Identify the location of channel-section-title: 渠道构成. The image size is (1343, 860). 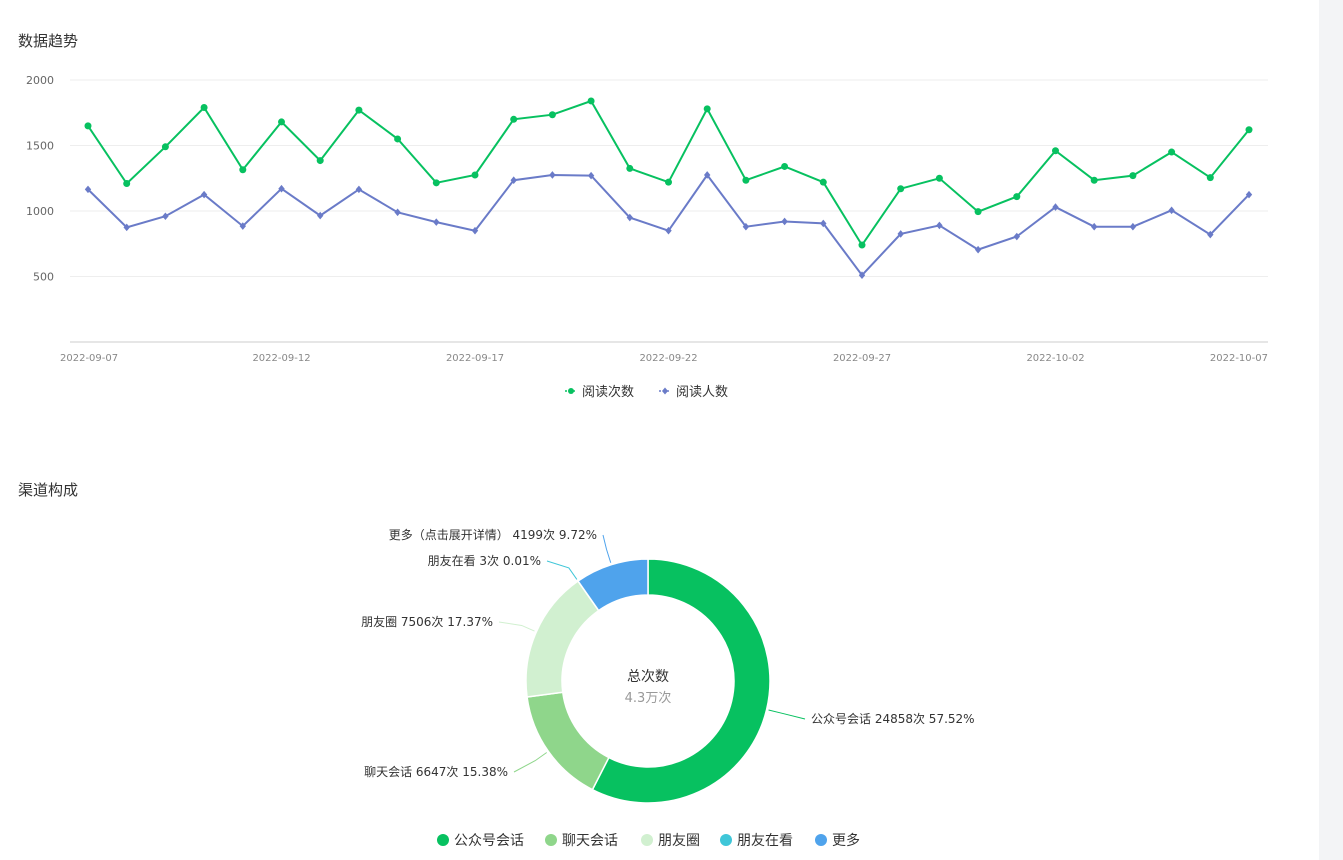
(48, 490).